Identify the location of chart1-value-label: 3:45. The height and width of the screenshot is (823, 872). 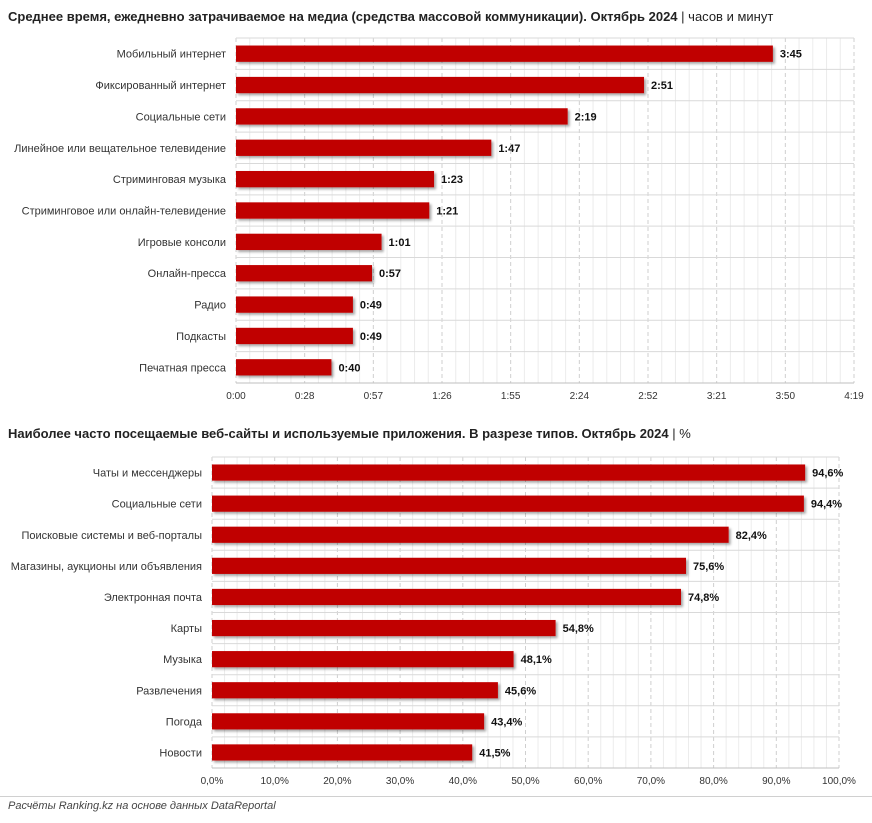
(791, 55).